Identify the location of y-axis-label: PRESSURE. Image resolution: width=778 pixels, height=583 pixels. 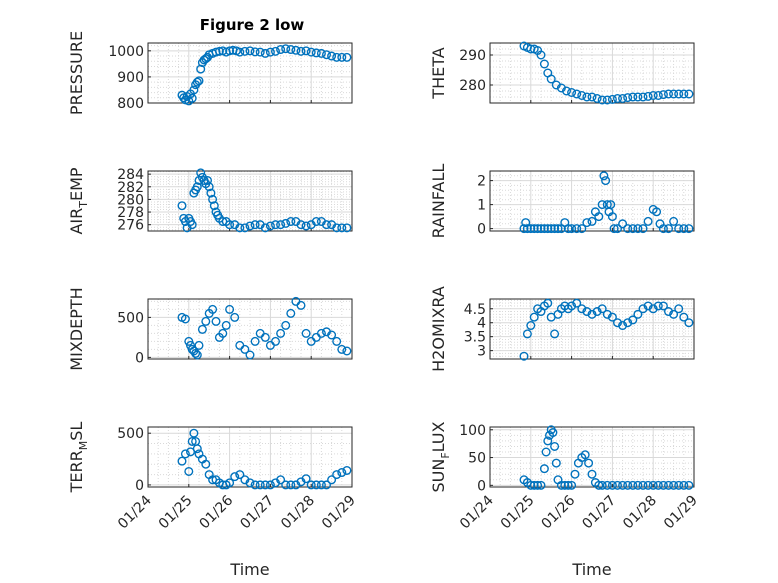
(76, 73).